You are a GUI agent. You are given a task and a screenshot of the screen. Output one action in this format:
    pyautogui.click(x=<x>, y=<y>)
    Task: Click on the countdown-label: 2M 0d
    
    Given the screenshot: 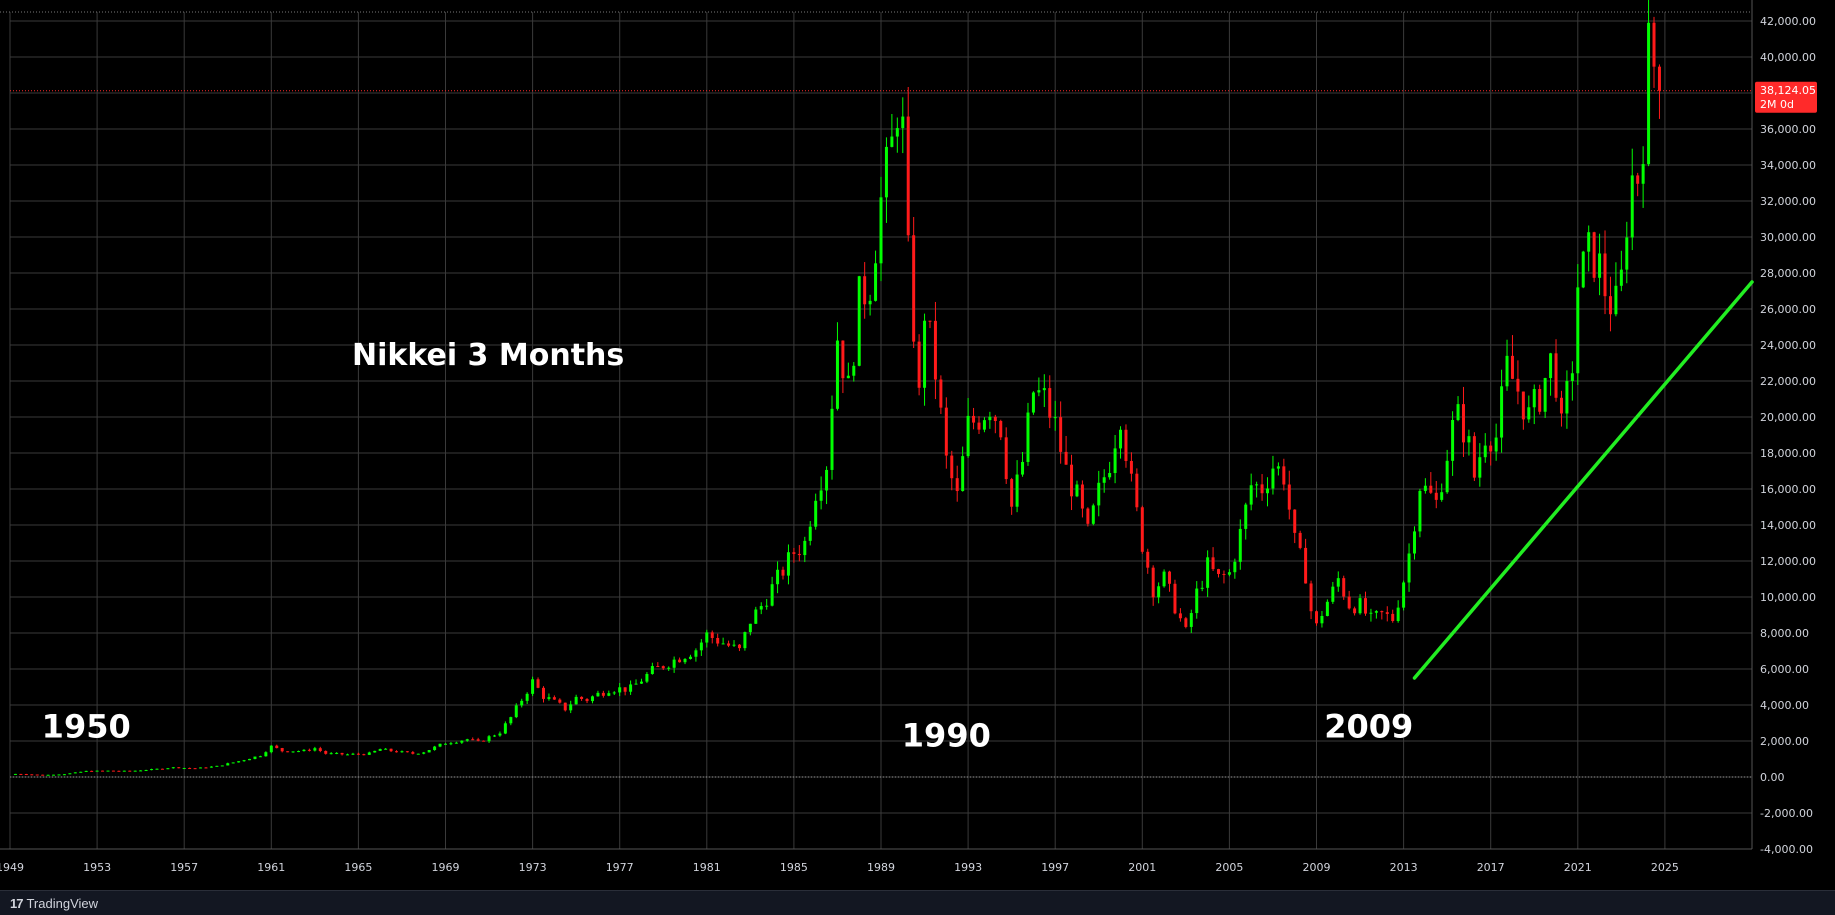 What is the action you would take?
    pyautogui.click(x=1777, y=104)
    